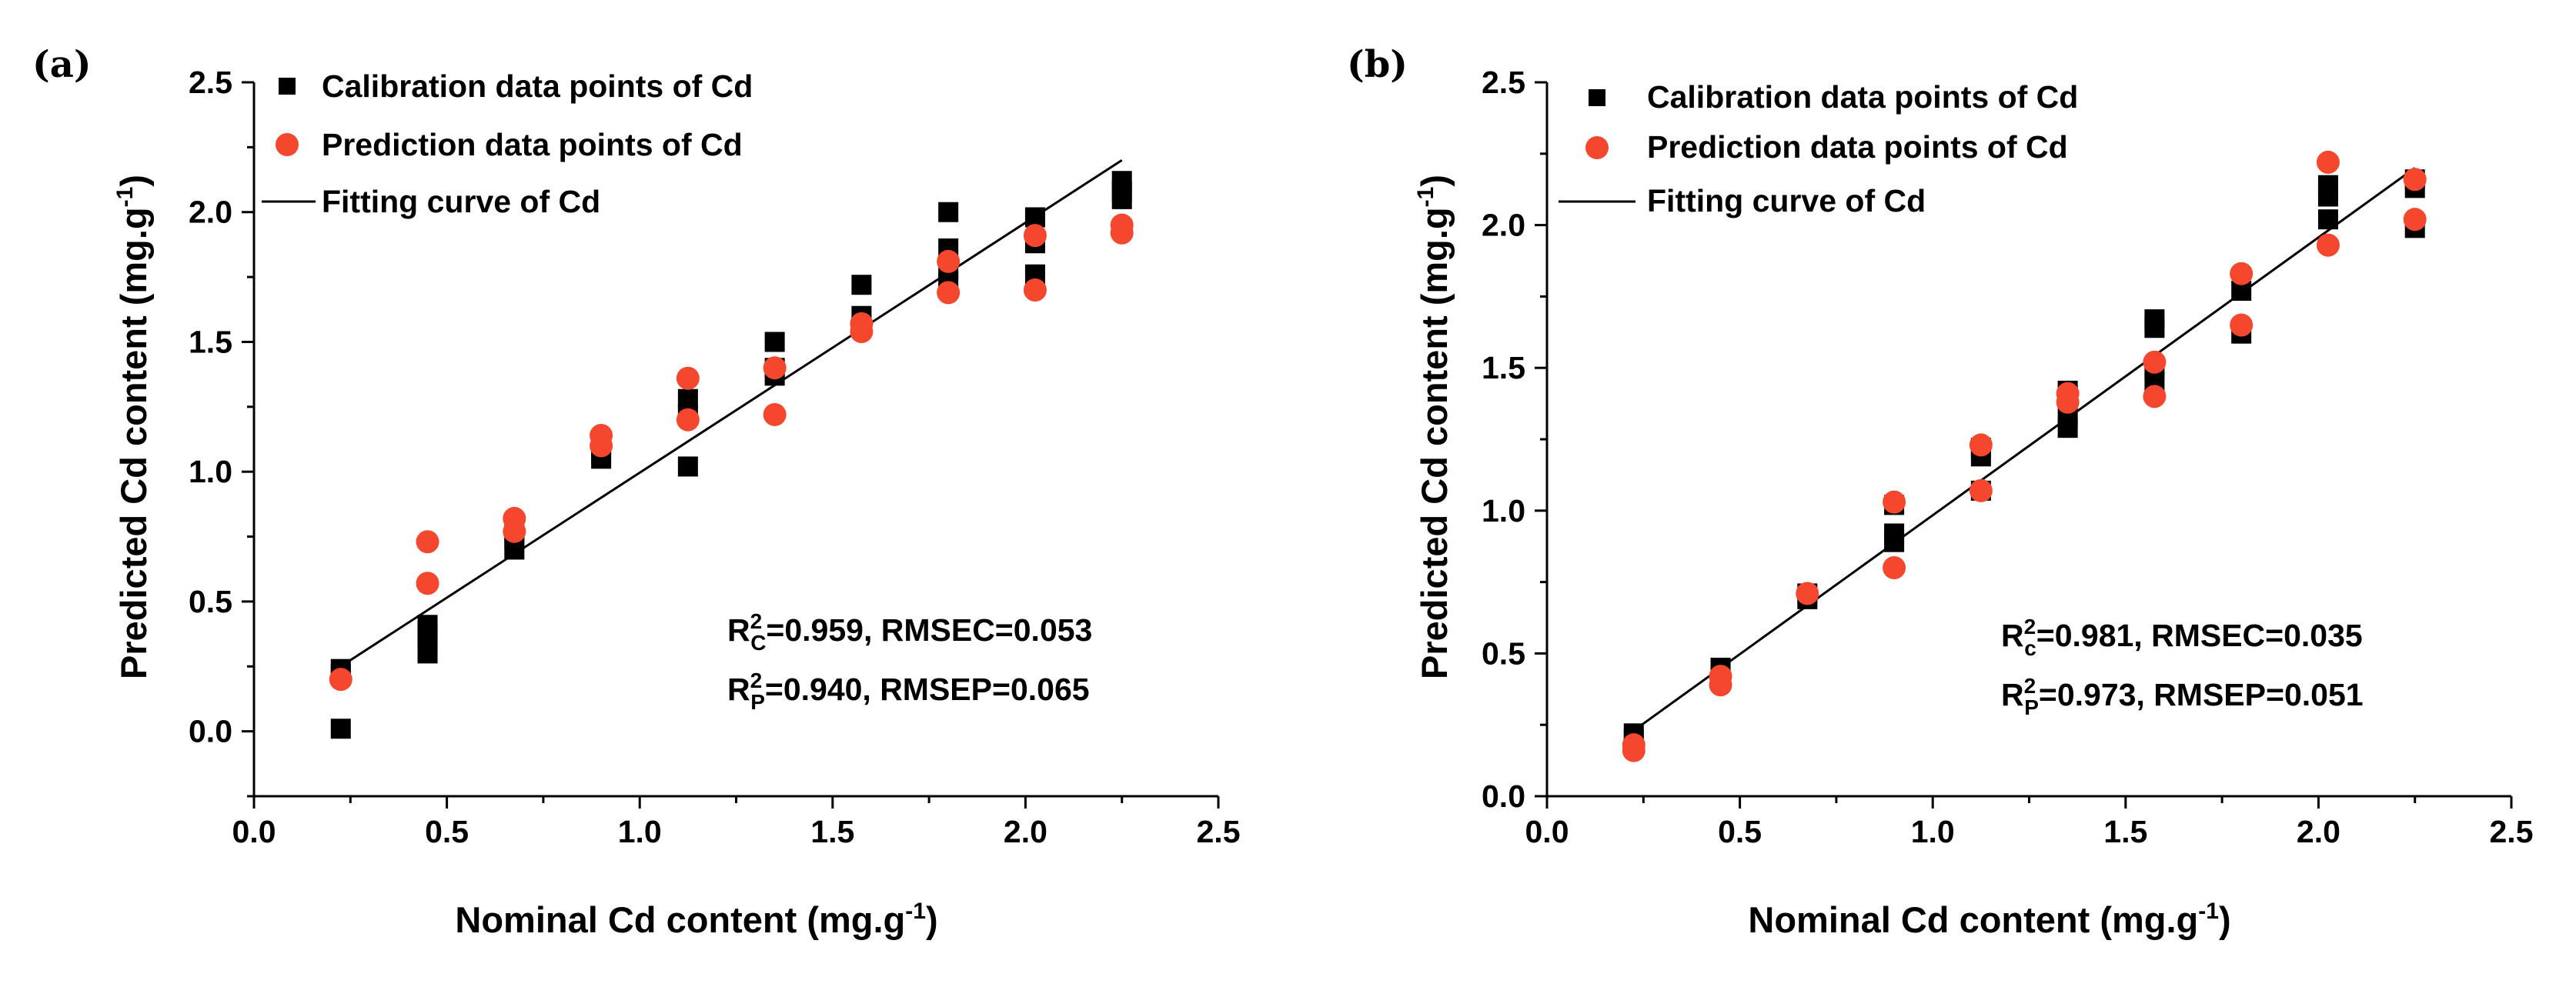 The height and width of the screenshot is (997, 2576). What do you see at coordinates (1377, 65) in the screenshot?
I see `panel-label-b: (b)` at bounding box center [1377, 65].